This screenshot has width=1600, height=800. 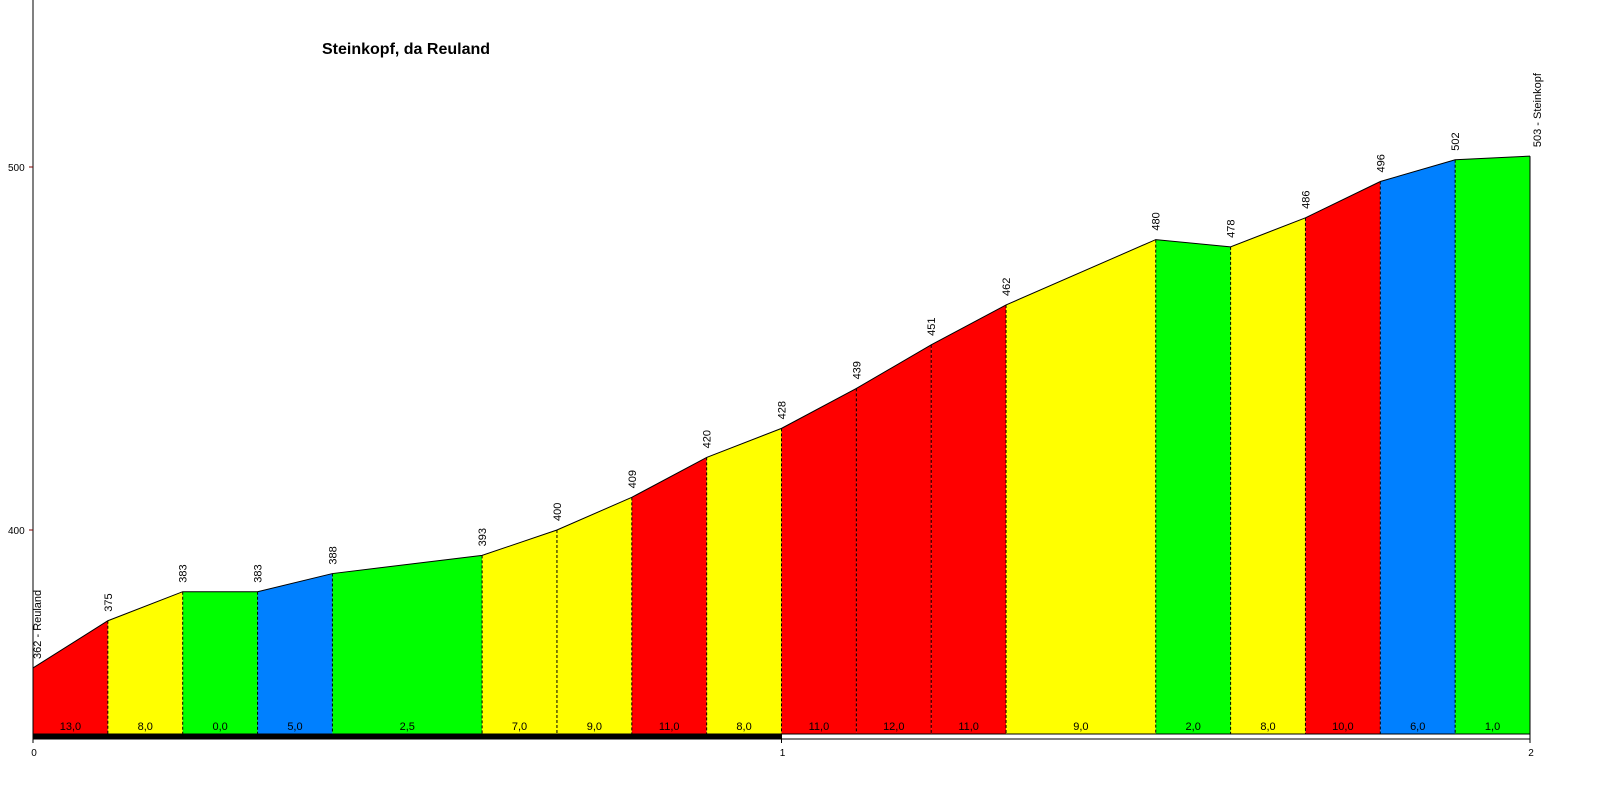 I want to click on elevation-label: 496, so click(x=1381, y=163).